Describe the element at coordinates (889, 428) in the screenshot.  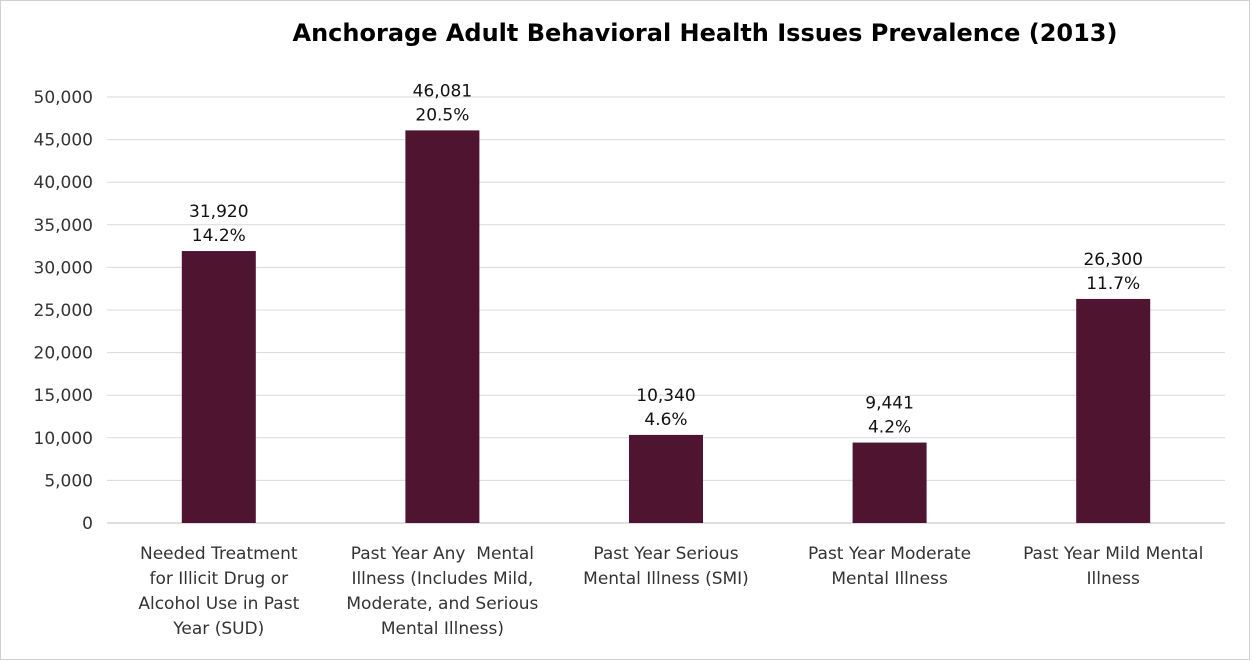
I see `data-label-percent: 4.2%` at that location.